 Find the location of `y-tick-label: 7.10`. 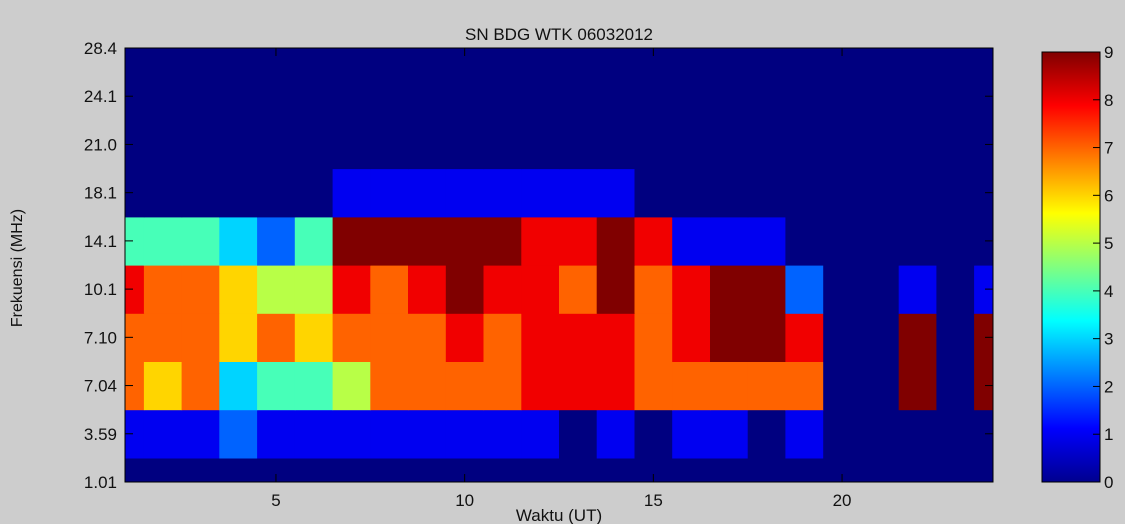

y-tick-label: 7.10 is located at coordinates (100, 337).